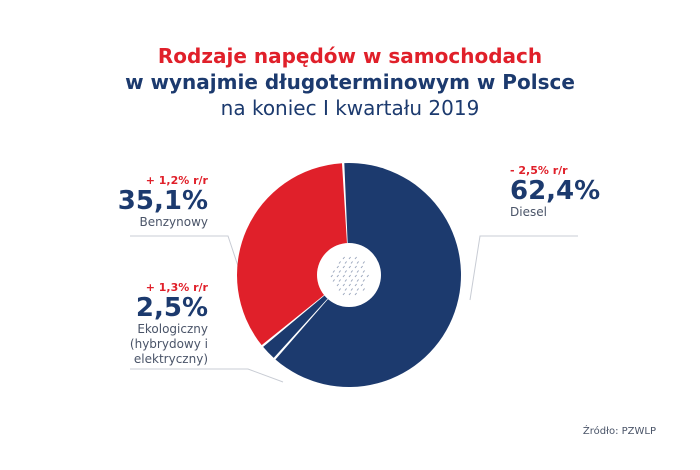  I want to click on label-benzynowy: + 1,2% r/r 35,1% Benzynowy, so click(163, 202).